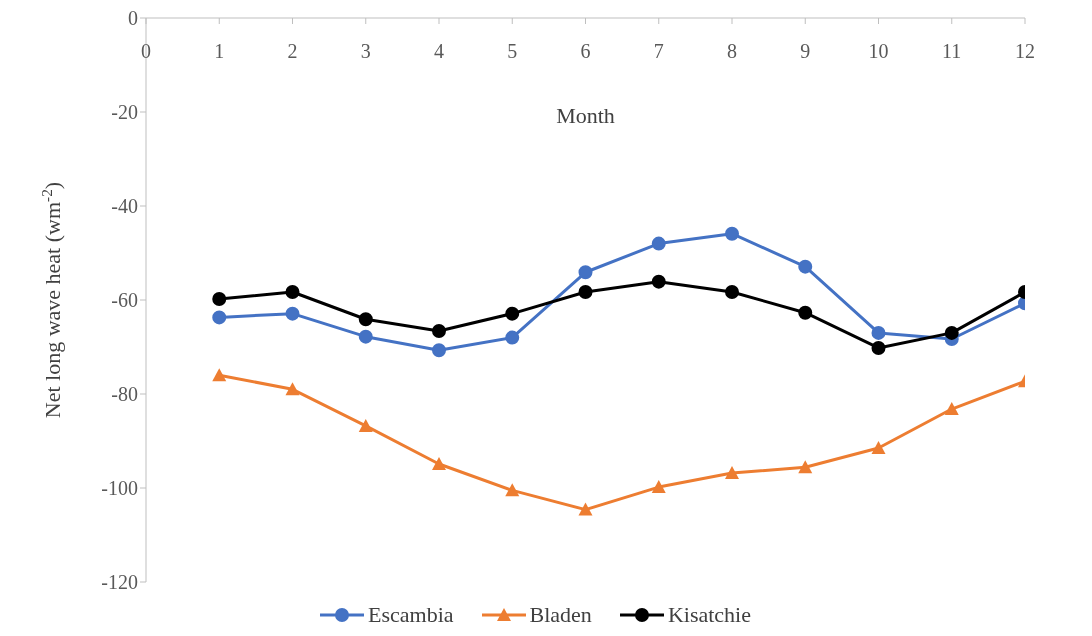 The width and height of the screenshot is (1092, 636). Describe the element at coordinates (585, 51) in the screenshot. I see `x-tick-label: 6` at that location.